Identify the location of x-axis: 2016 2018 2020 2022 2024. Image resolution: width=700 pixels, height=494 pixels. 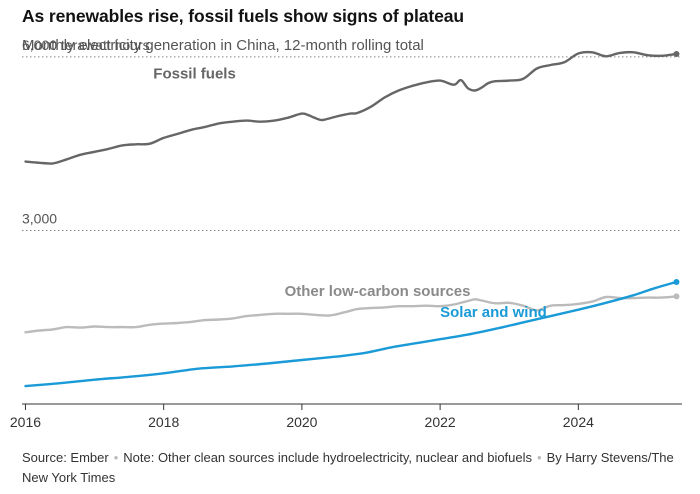
(346, 416).